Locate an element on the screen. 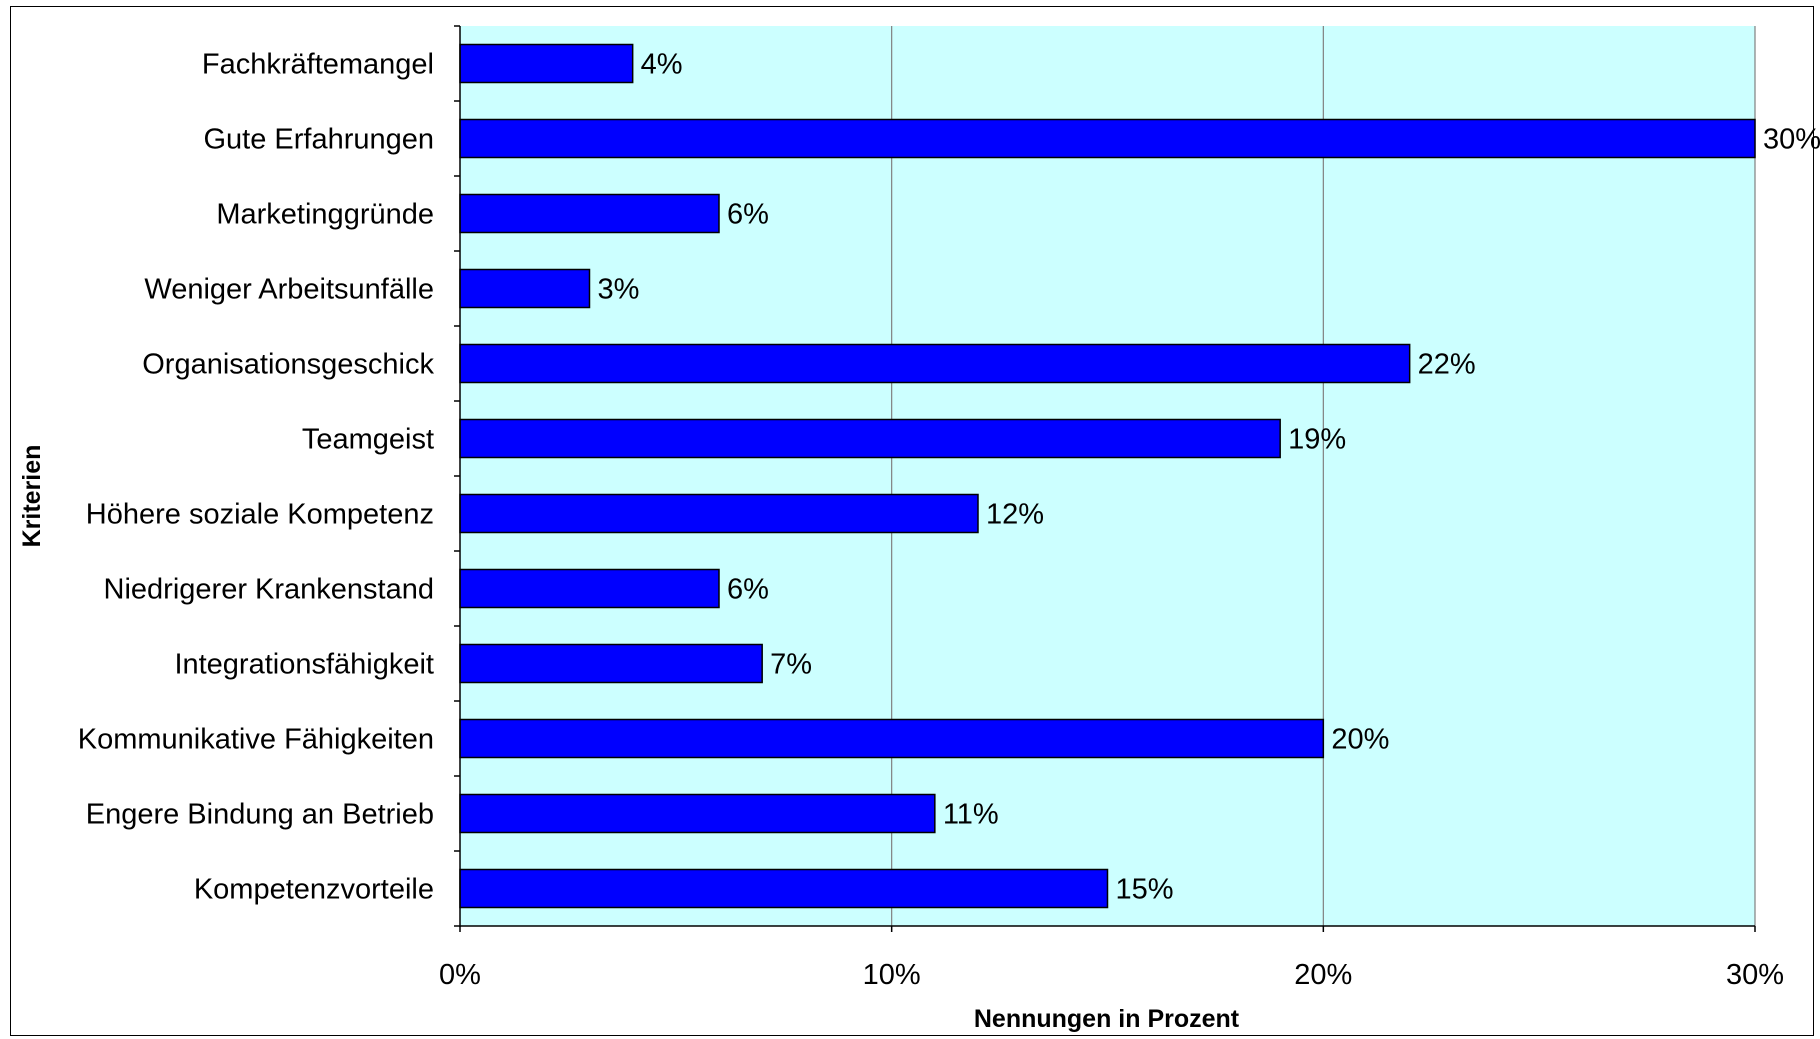  category-label: Organisationsgeschick is located at coordinates (288, 365).